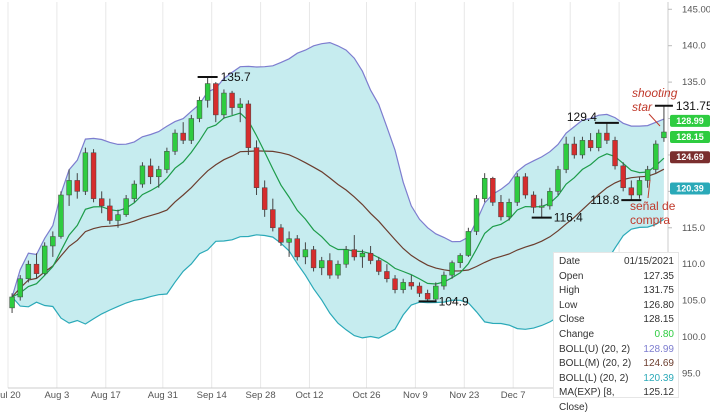  What do you see at coordinates (587, 400) in the screenshot?
I see `info-label: MA(EXP) [8, Close)` at bounding box center [587, 400].